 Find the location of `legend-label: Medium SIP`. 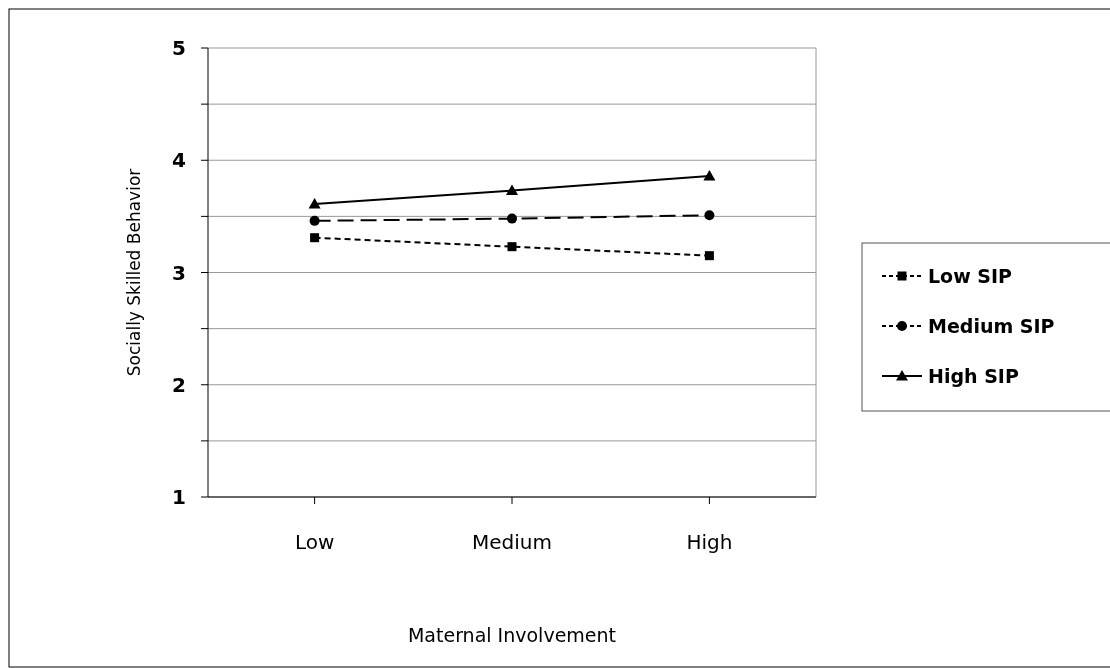

legend-label: Medium SIP is located at coordinates (991, 325).